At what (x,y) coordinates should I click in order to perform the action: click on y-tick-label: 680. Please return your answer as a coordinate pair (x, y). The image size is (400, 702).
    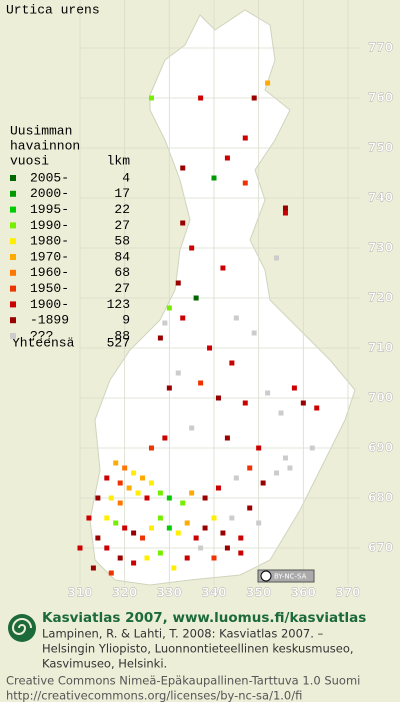
    Looking at the image, I should click on (380, 498).